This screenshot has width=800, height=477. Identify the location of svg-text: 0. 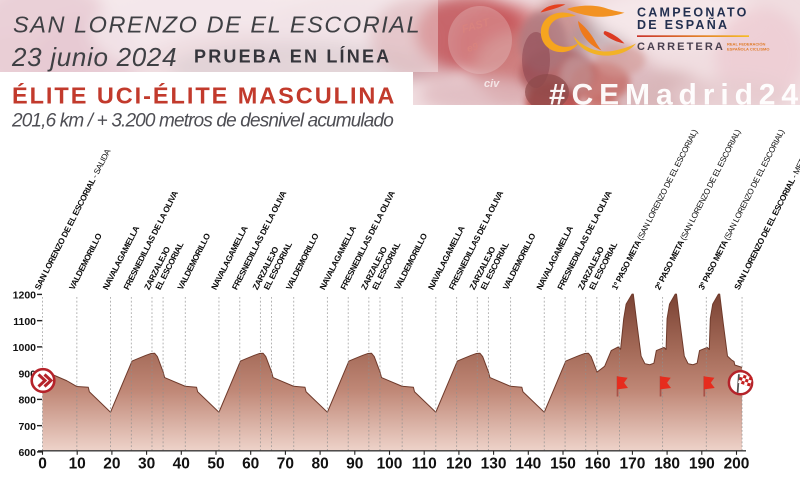
(42, 463).